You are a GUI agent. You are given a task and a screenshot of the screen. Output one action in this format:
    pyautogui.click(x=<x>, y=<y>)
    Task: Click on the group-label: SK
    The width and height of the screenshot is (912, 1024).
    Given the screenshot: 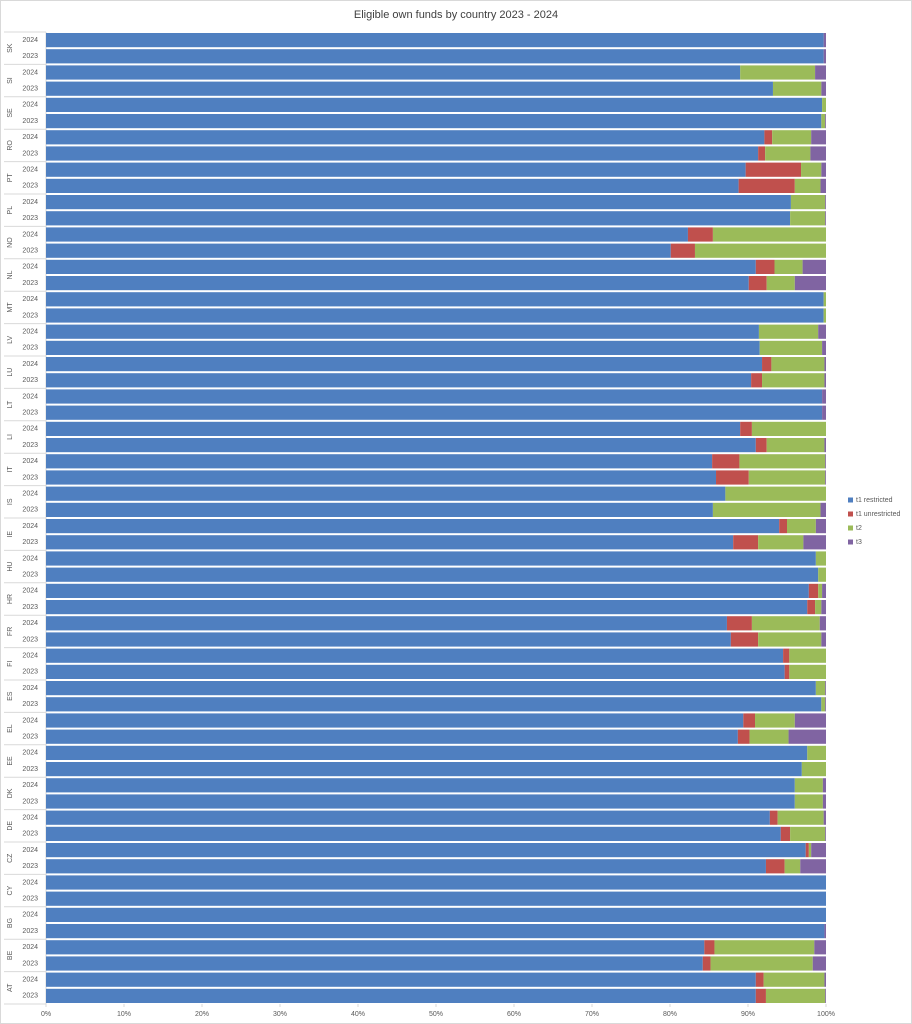 What is the action you would take?
    pyautogui.click(x=10, y=48)
    